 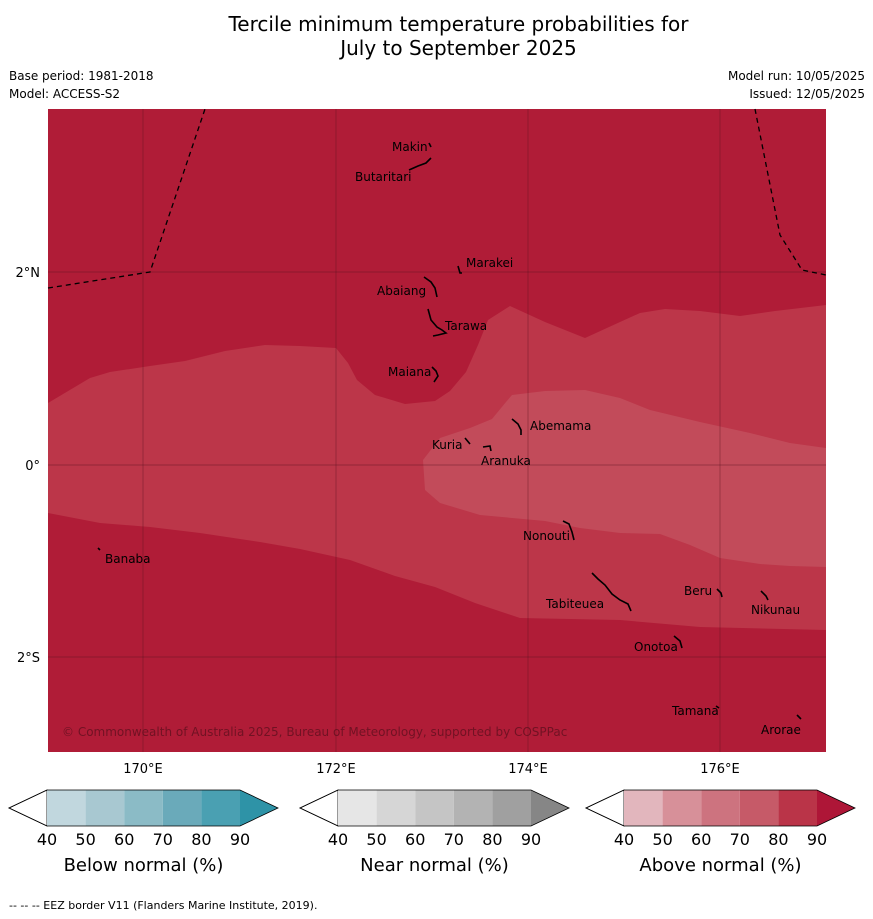 What do you see at coordinates (781, 730) in the screenshot?
I see `label-arorae: Arorae` at bounding box center [781, 730].